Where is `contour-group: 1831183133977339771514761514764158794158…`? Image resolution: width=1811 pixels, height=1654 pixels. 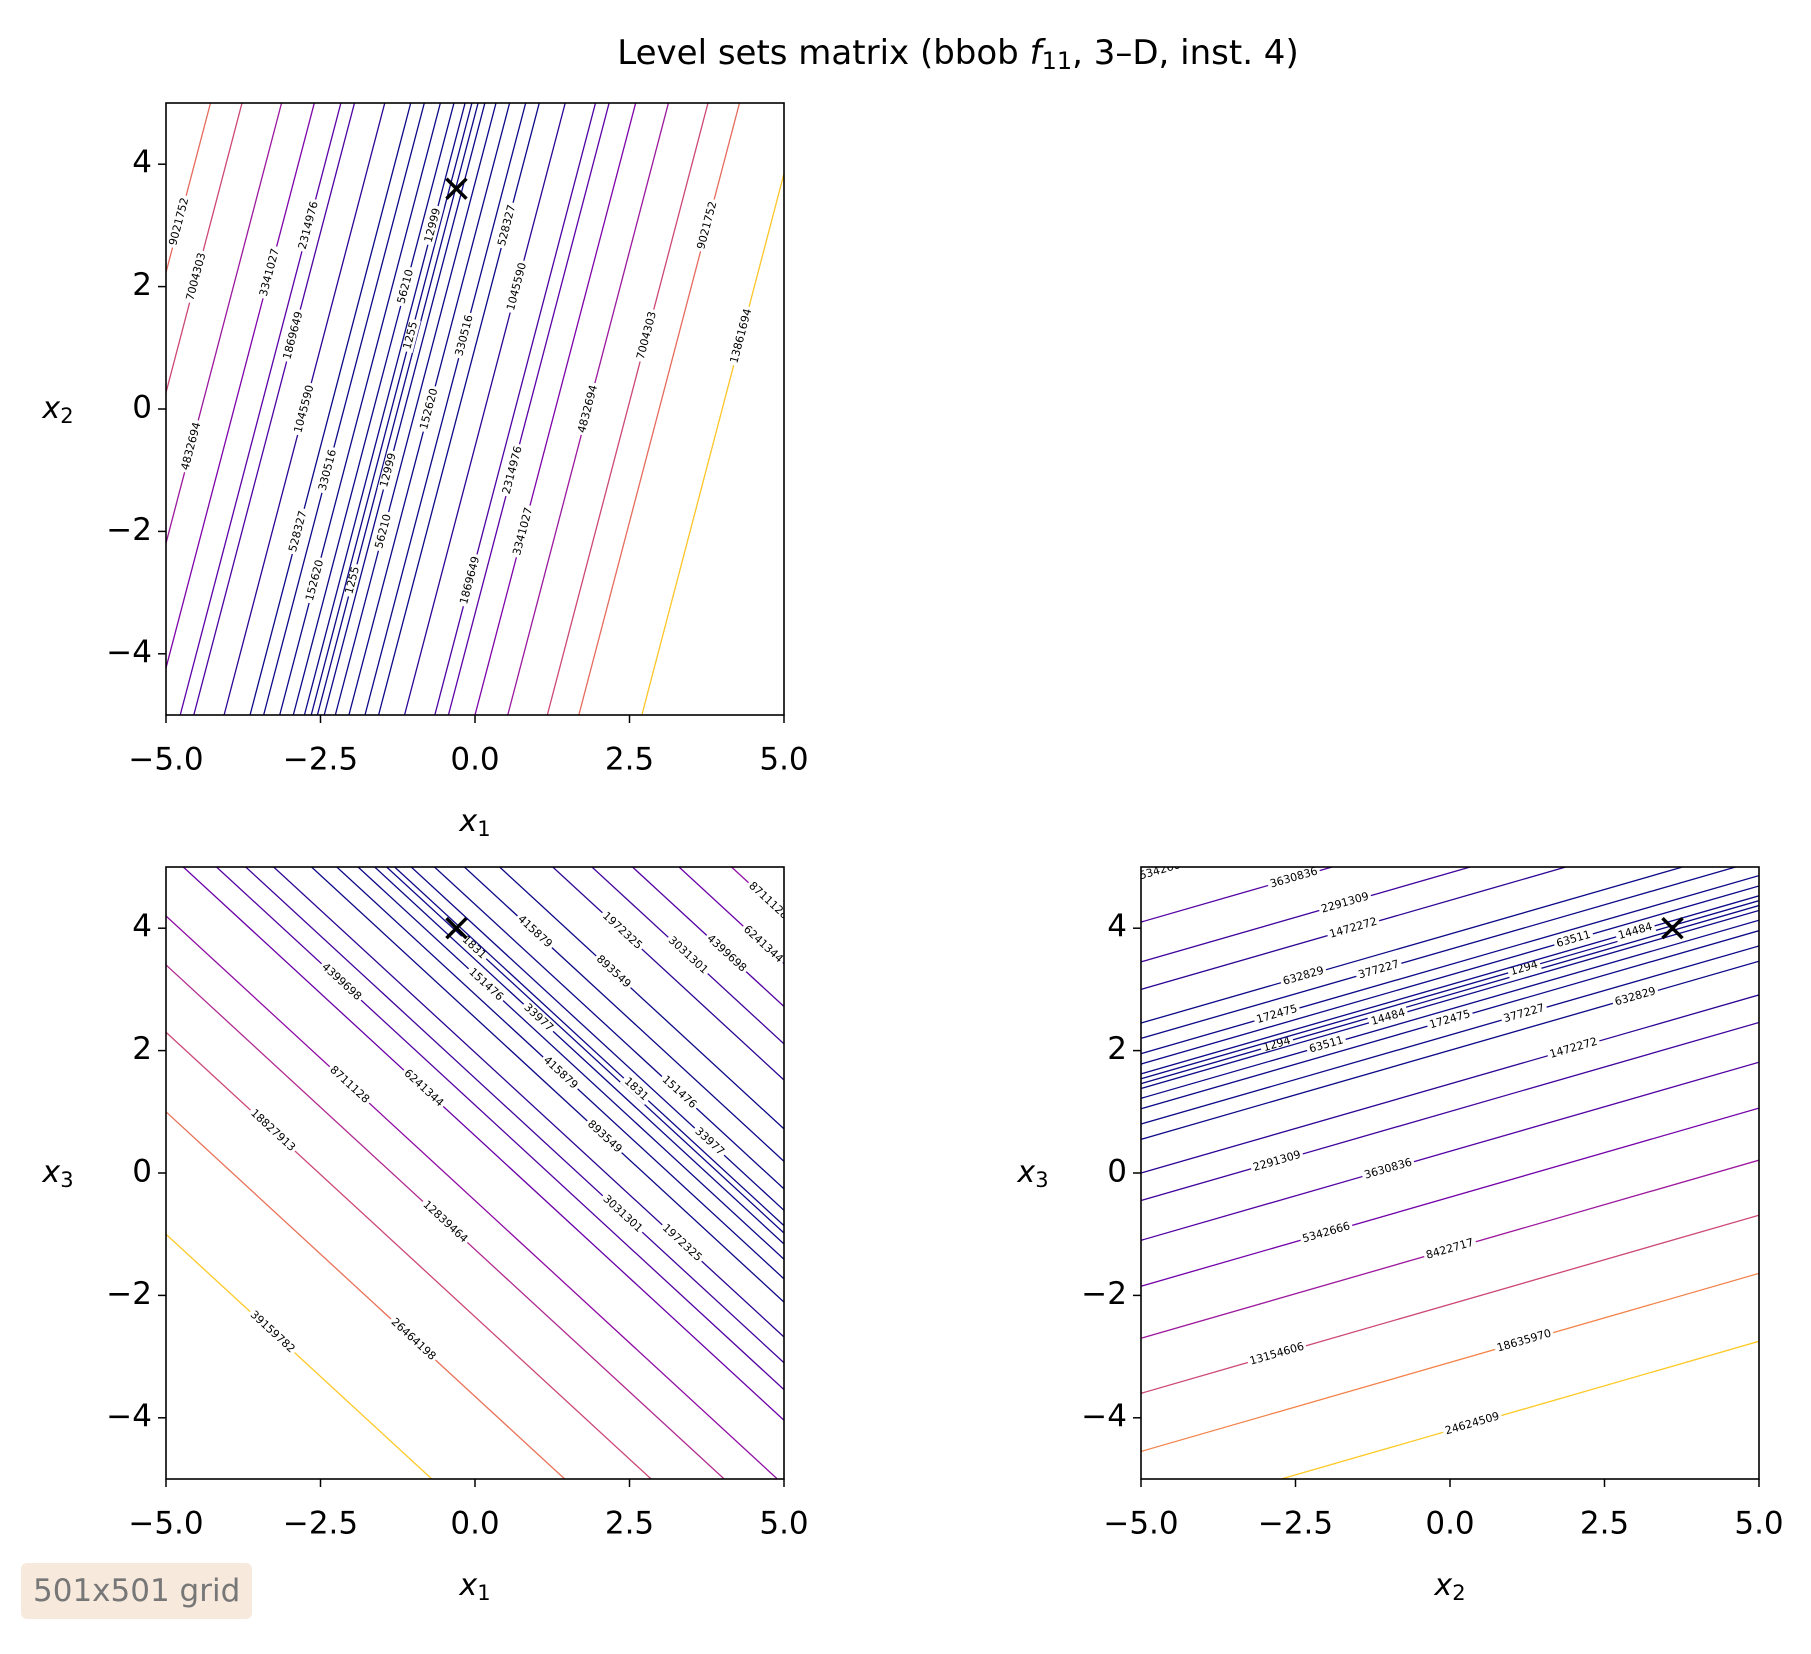
contour-group: 1831183133977339771514761514764158794158… is located at coordinates (475, 1173).